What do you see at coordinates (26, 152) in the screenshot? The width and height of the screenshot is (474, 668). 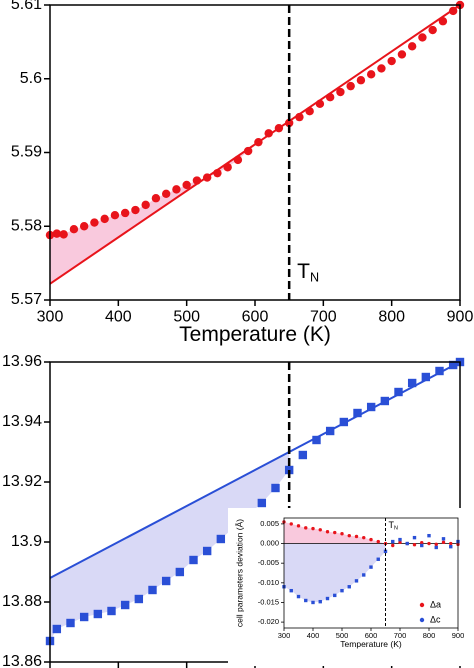 I see `y-tick-label: 5.59` at bounding box center [26, 152].